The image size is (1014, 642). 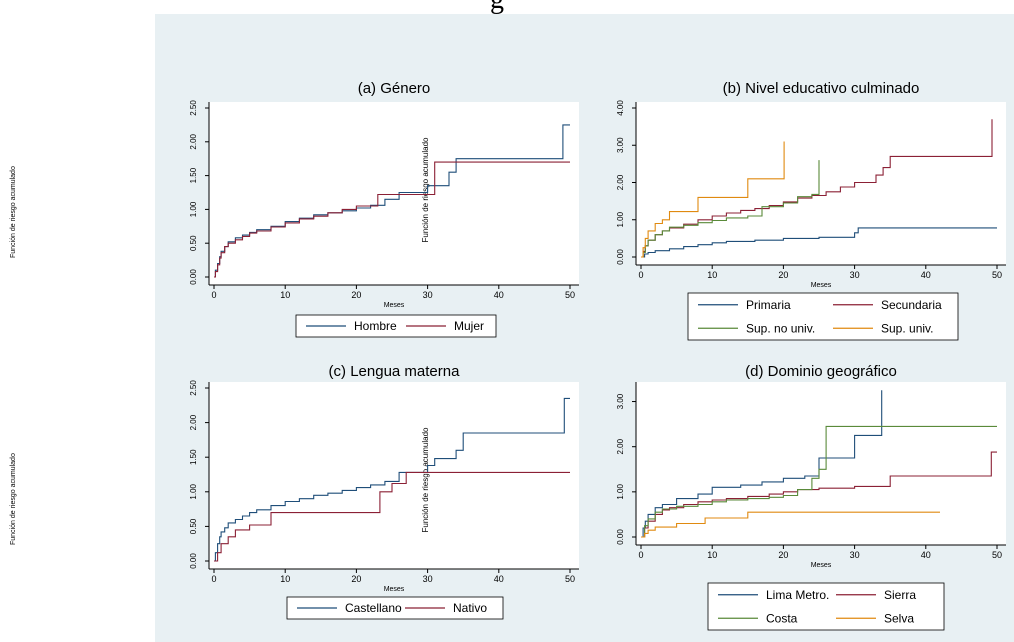 I want to click on legend-label: Lima Metro., so click(x=797, y=595).